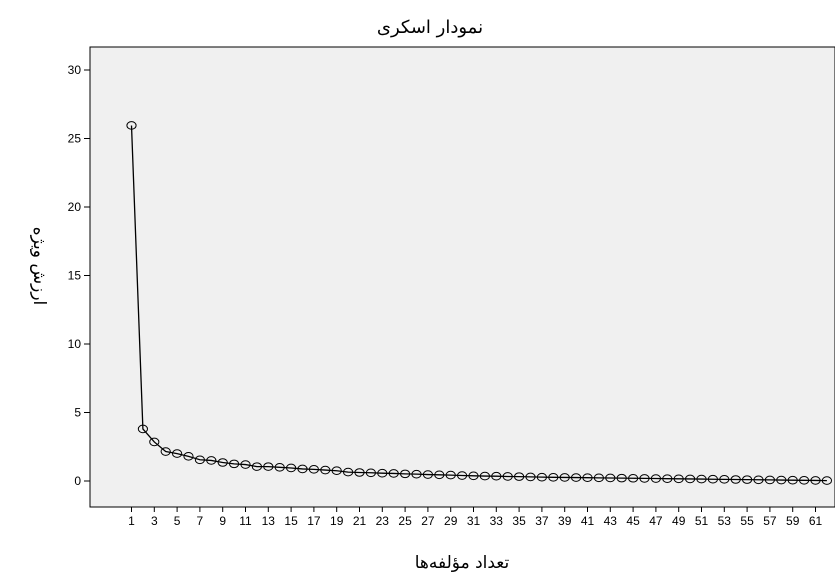 This screenshot has height=577, width=835. What do you see at coordinates (39, 266) in the screenshot?
I see `y-axis-label: ارزش ویژه` at bounding box center [39, 266].